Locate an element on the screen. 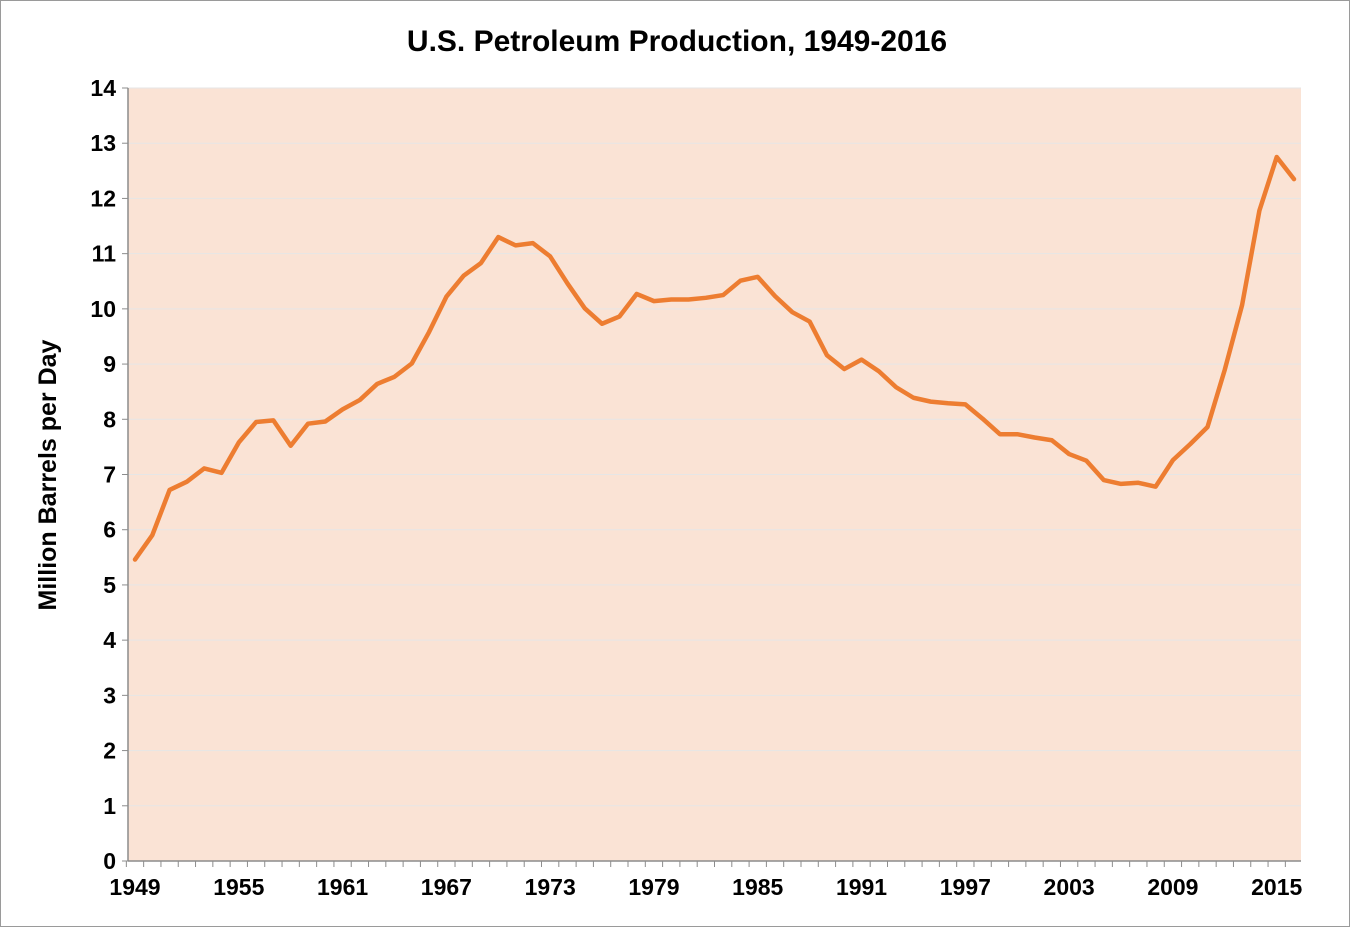 The height and width of the screenshot is (928, 1350). x-tick-label: 2003 is located at coordinates (1069, 887).